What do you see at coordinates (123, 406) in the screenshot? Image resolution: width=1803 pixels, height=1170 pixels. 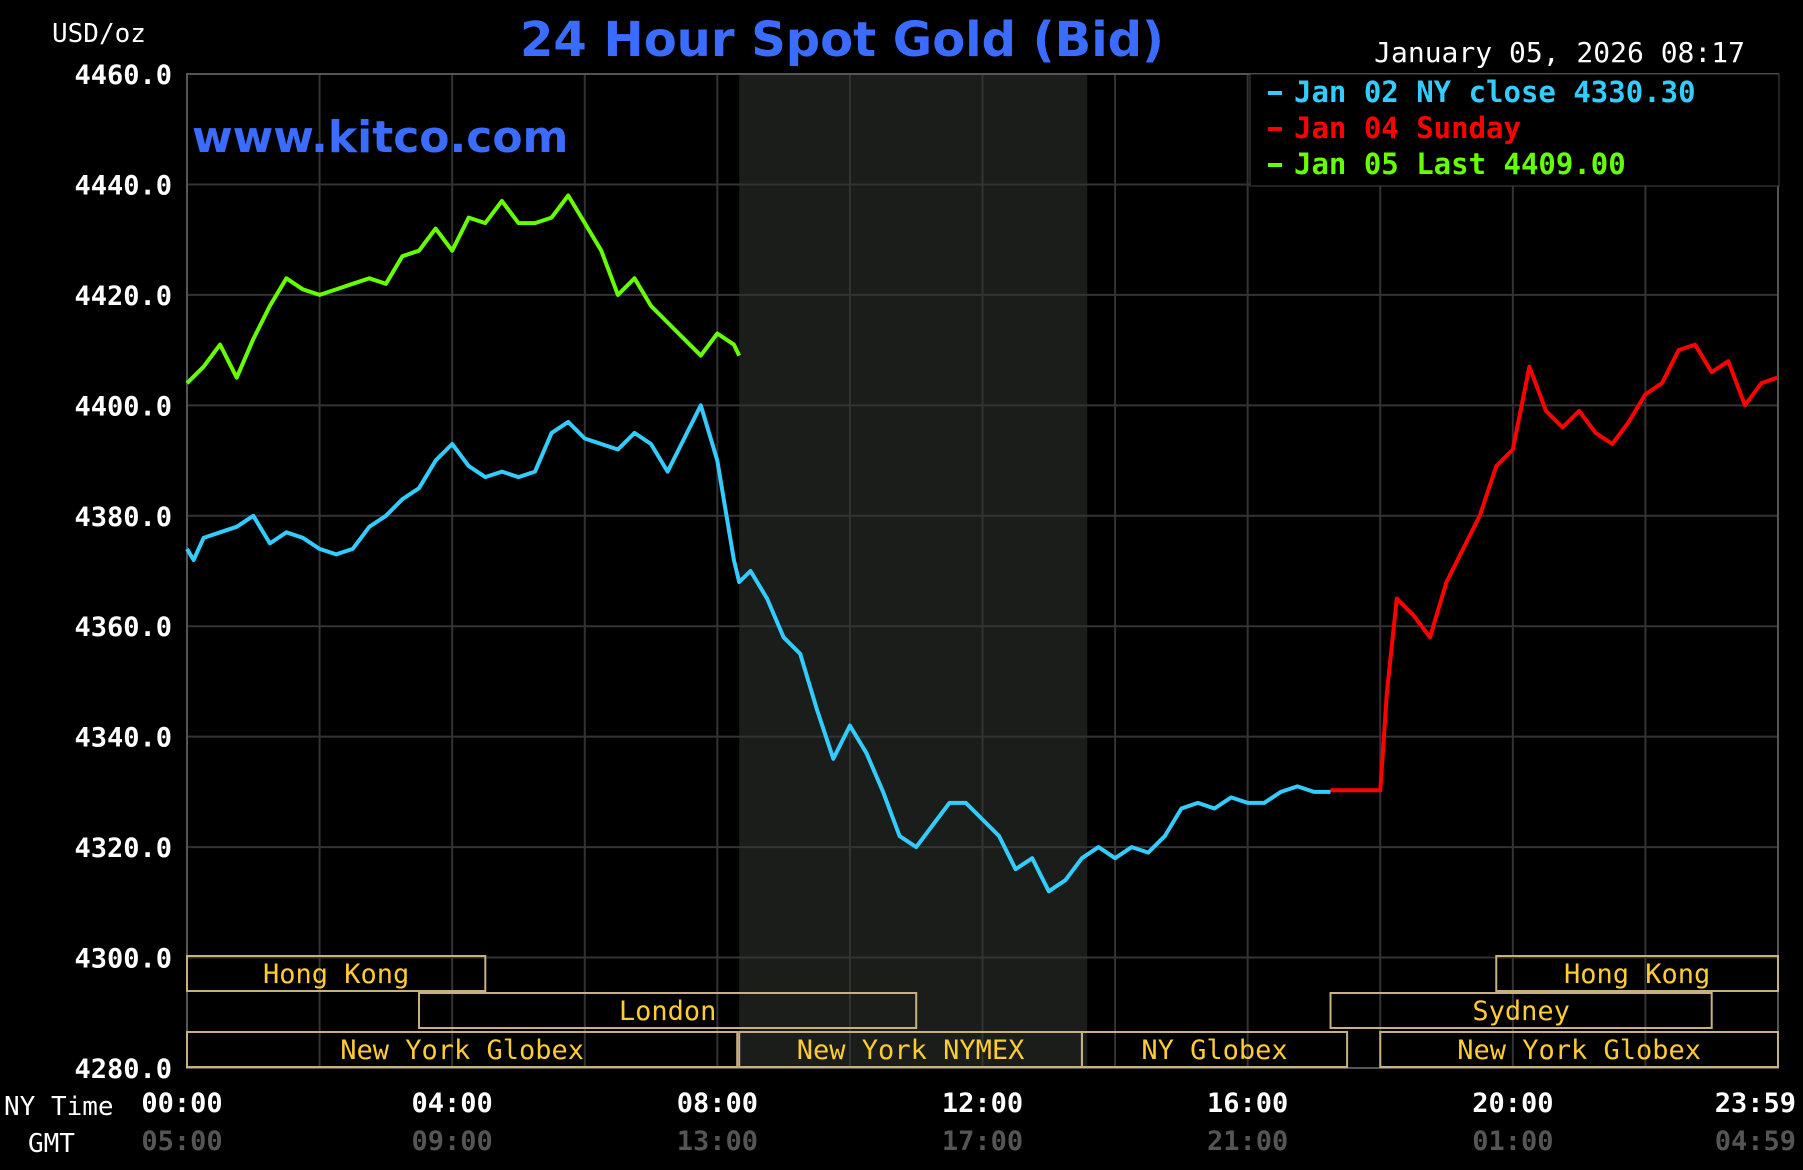 I see `y-tick-label: 4400.0` at bounding box center [123, 406].